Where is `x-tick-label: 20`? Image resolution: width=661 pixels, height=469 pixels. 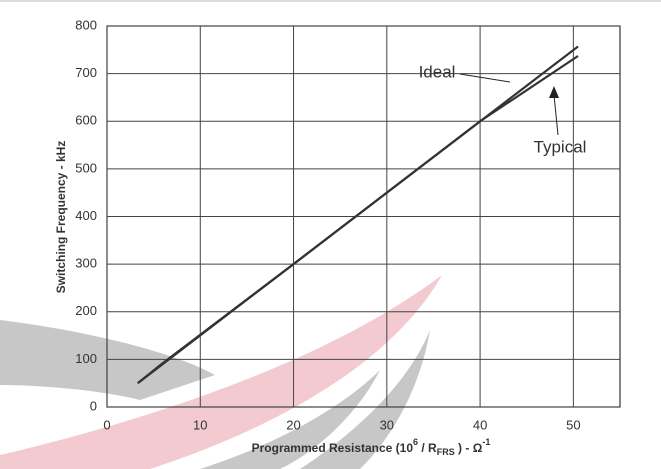
x-tick-label: 20 is located at coordinates (293, 424).